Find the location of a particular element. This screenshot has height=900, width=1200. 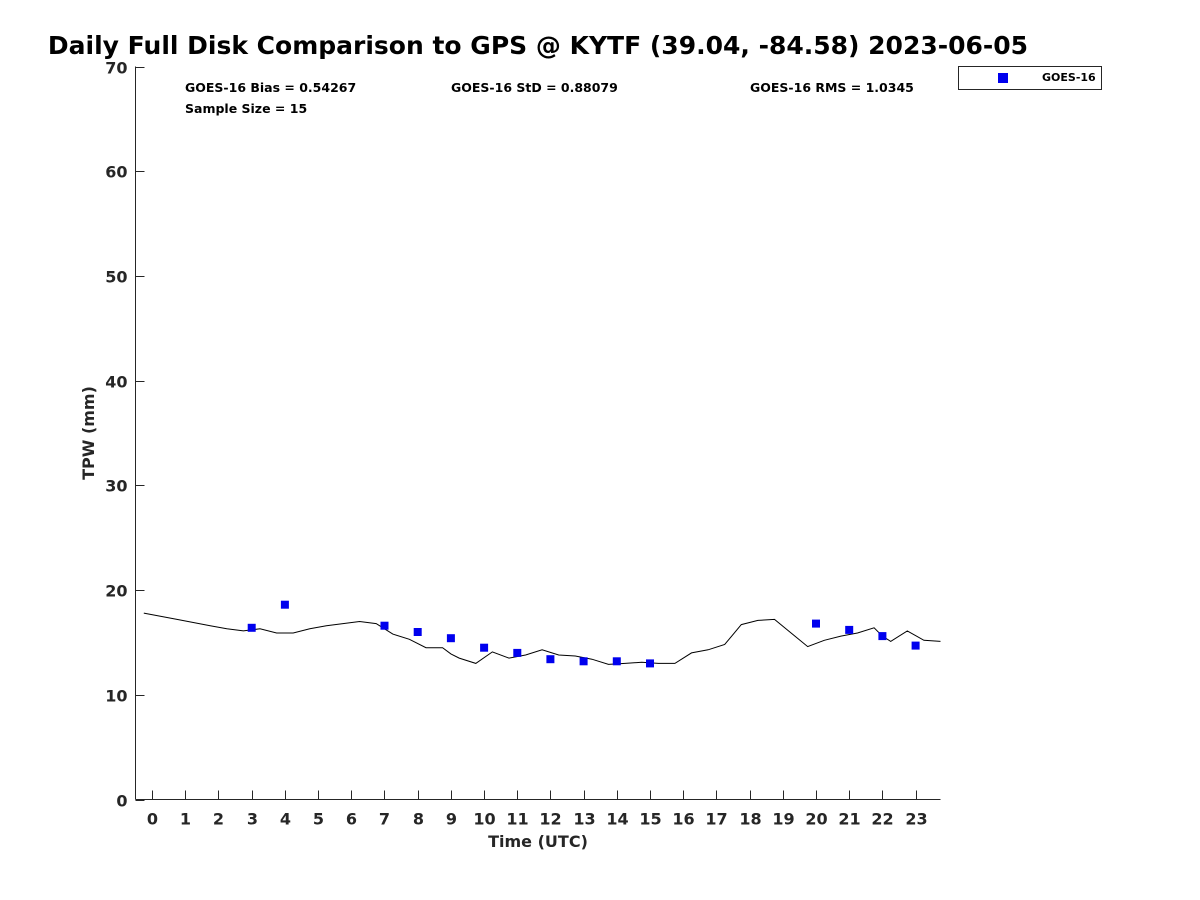

x-tick-label: 21 is located at coordinates (849, 819).